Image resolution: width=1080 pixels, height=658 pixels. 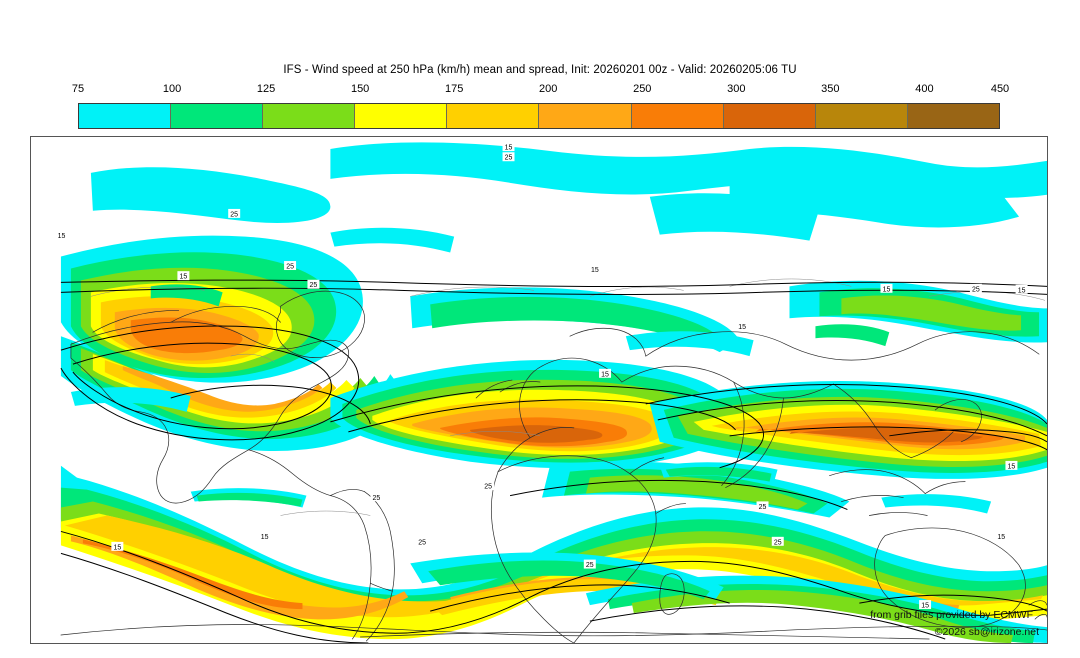 I want to click on colorbar-tick-labels: 75 100 125 150 175 200 250 300 350 400 450, so click(x=540, y=92).